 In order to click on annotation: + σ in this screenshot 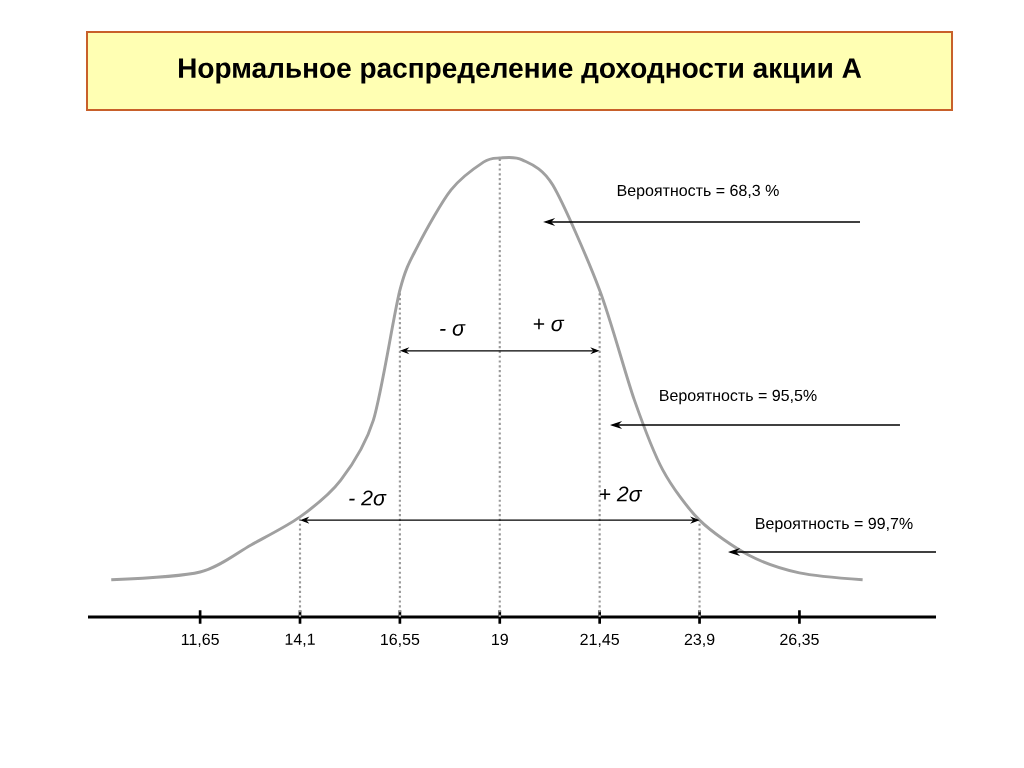, I will do `click(549, 325)`.